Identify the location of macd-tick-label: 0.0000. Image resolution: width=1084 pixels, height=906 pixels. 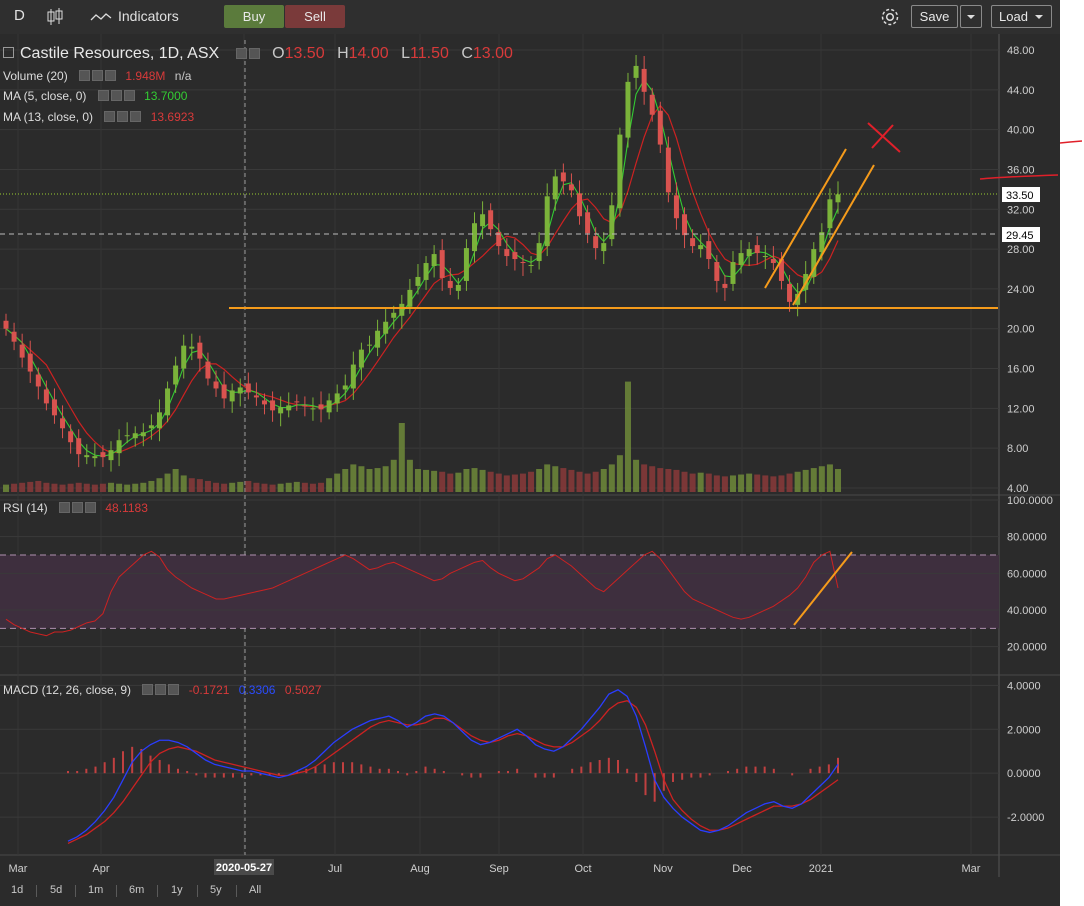
(1024, 774).